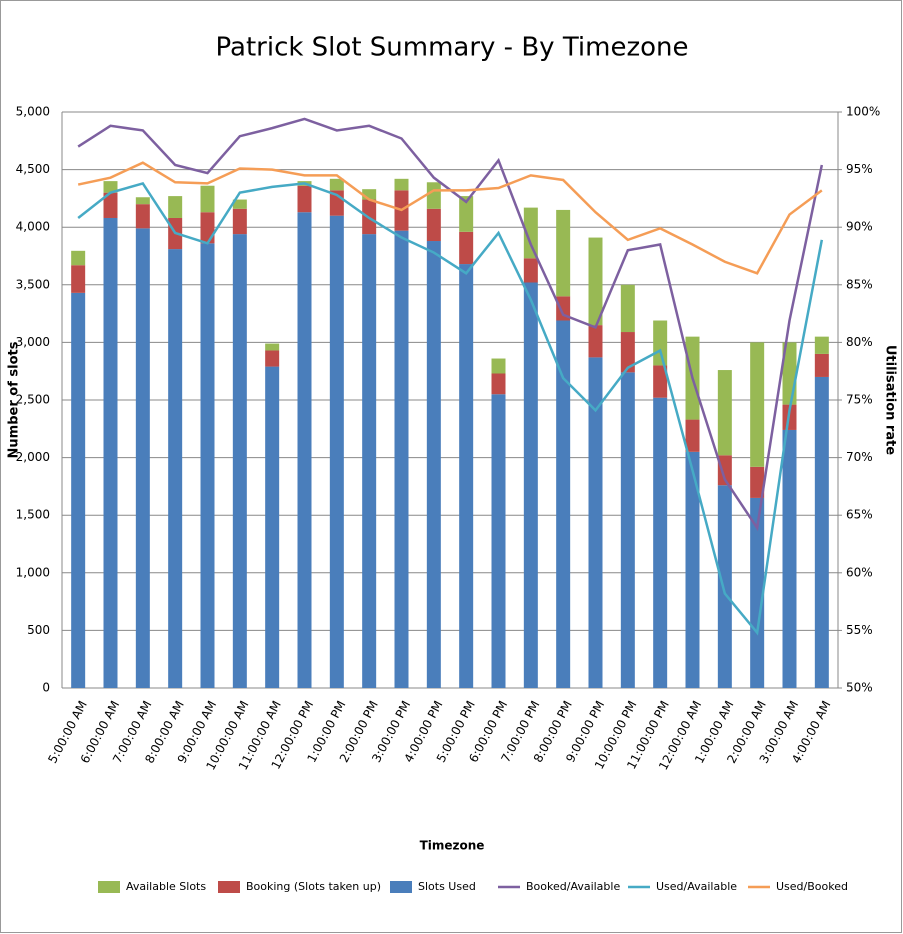 The image size is (903, 934). I want to click on y-axis-title: Number of slots, so click(14, 399).